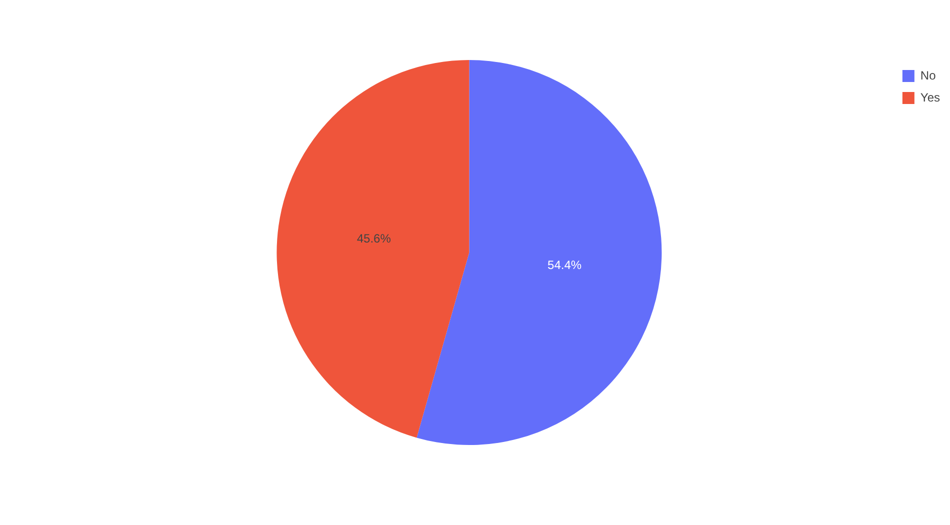  Describe the element at coordinates (374, 239) in the screenshot. I see `data-label: 45.6%` at that location.